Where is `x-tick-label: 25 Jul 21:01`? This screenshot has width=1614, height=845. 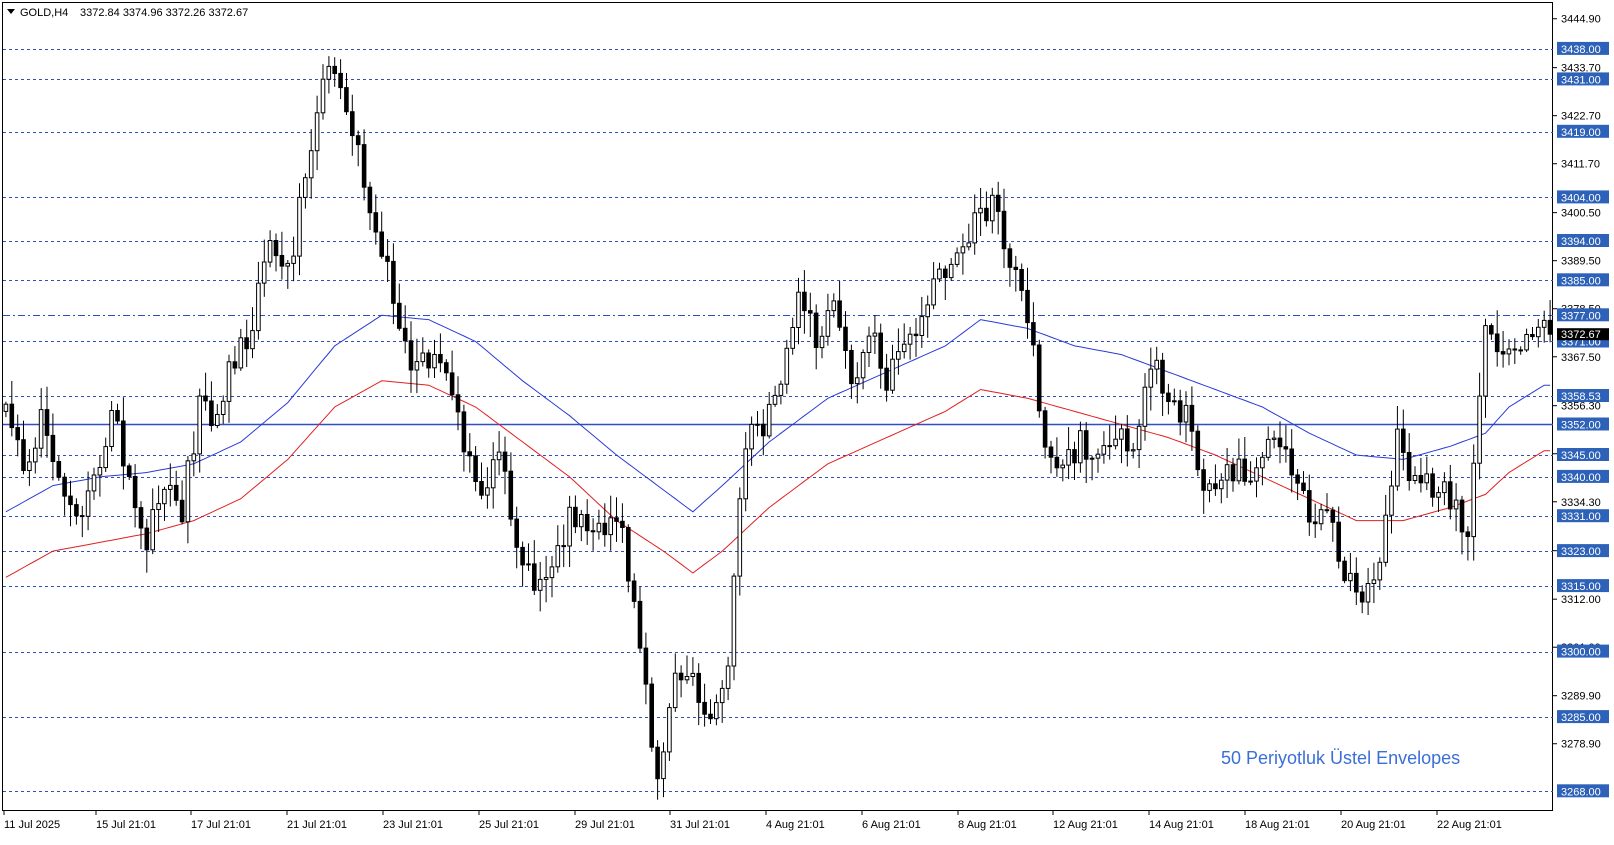
x-tick-label: 25 Jul 21:01 is located at coordinates (509, 825).